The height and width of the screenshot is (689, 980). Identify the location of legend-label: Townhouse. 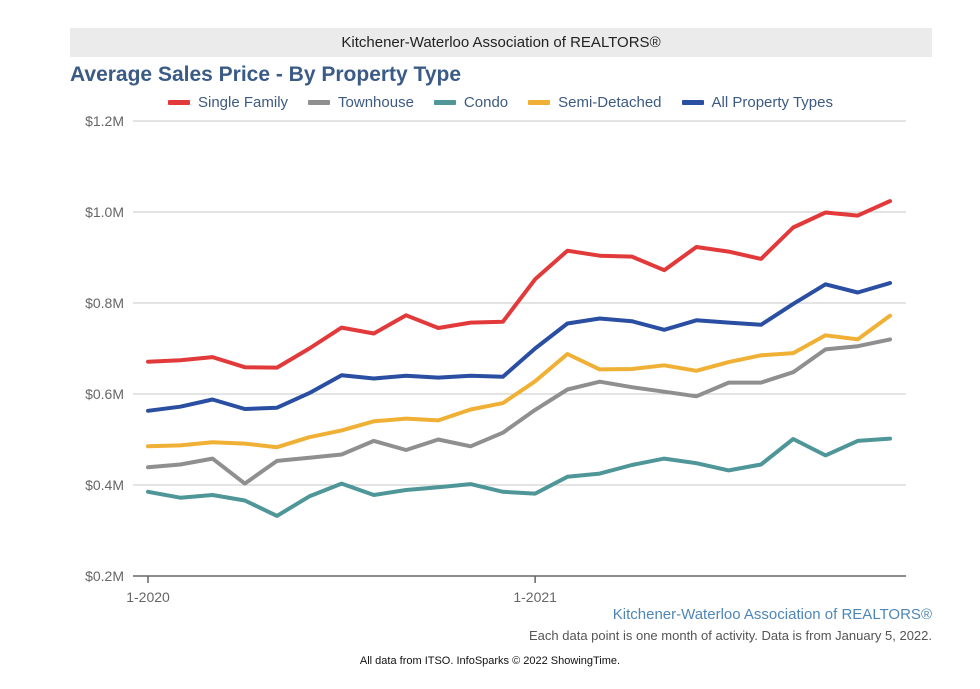
(376, 102).